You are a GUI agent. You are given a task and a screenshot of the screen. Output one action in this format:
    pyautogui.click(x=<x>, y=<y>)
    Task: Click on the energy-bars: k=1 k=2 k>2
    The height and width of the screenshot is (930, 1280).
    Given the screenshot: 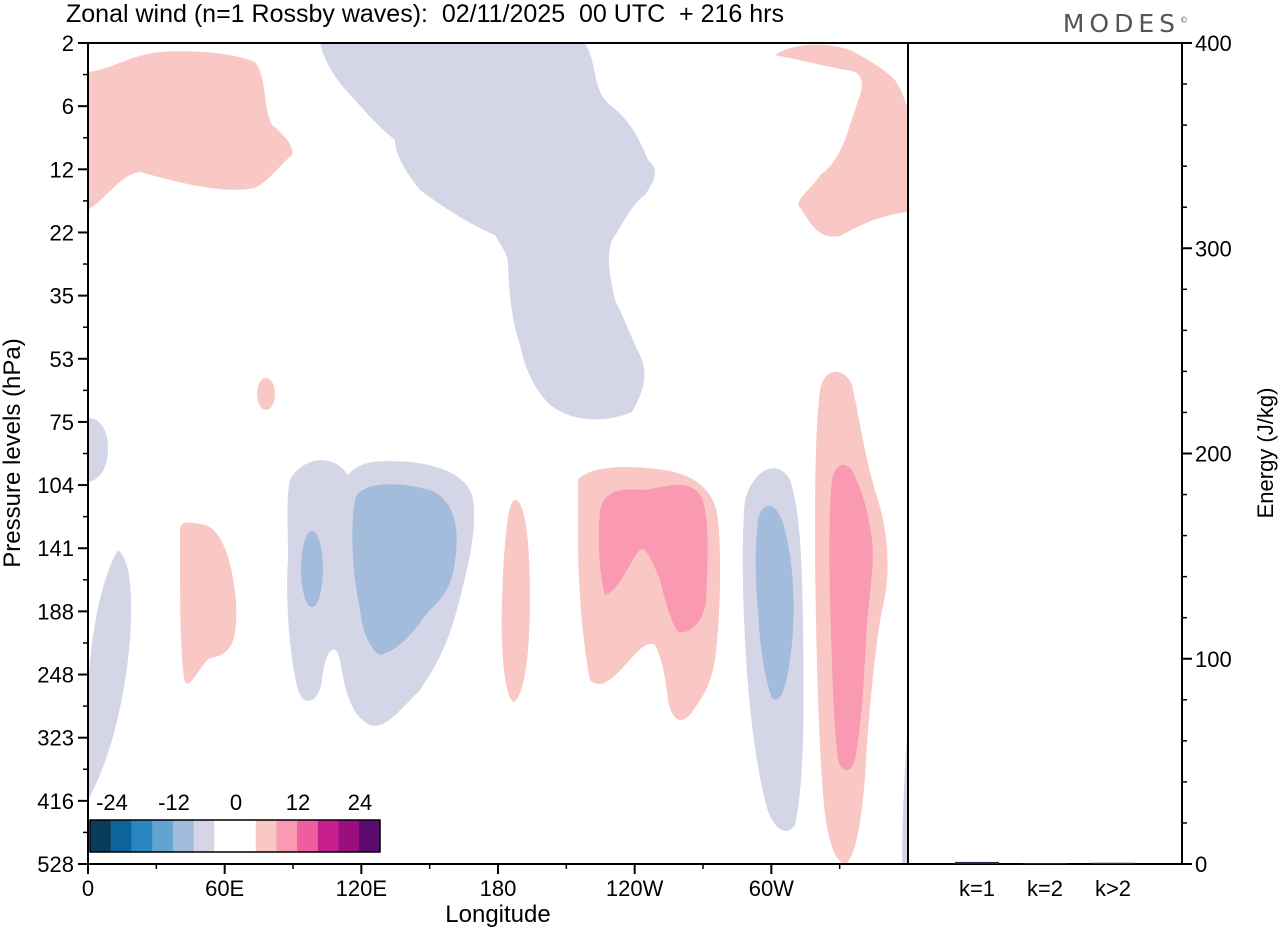 What is the action you would take?
    pyautogui.click(x=1045, y=881)
    